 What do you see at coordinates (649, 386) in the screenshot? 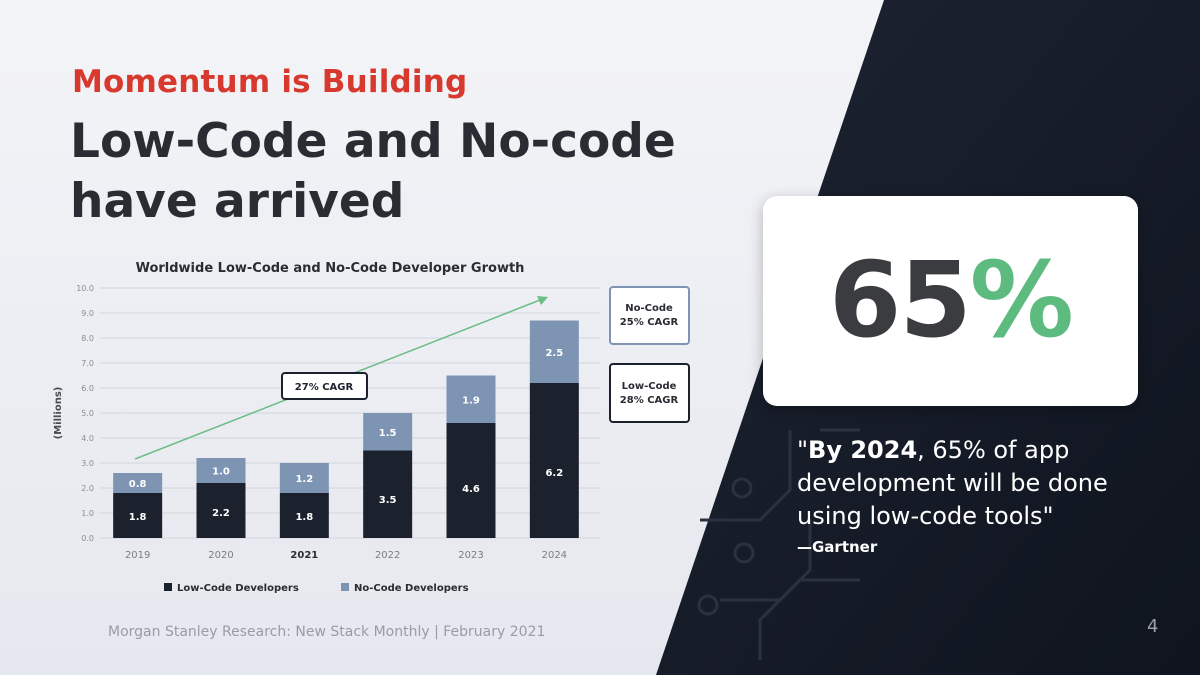
I see `low-code-cagr-line1: Low-Code` at bounding box center [649, 386].